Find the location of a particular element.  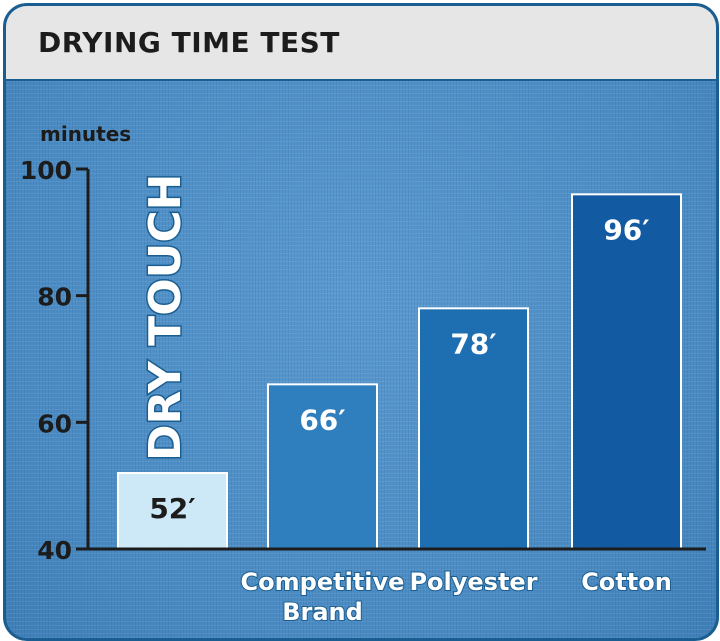

bar-value-label: 96′ is located at coordinates (626, 229).